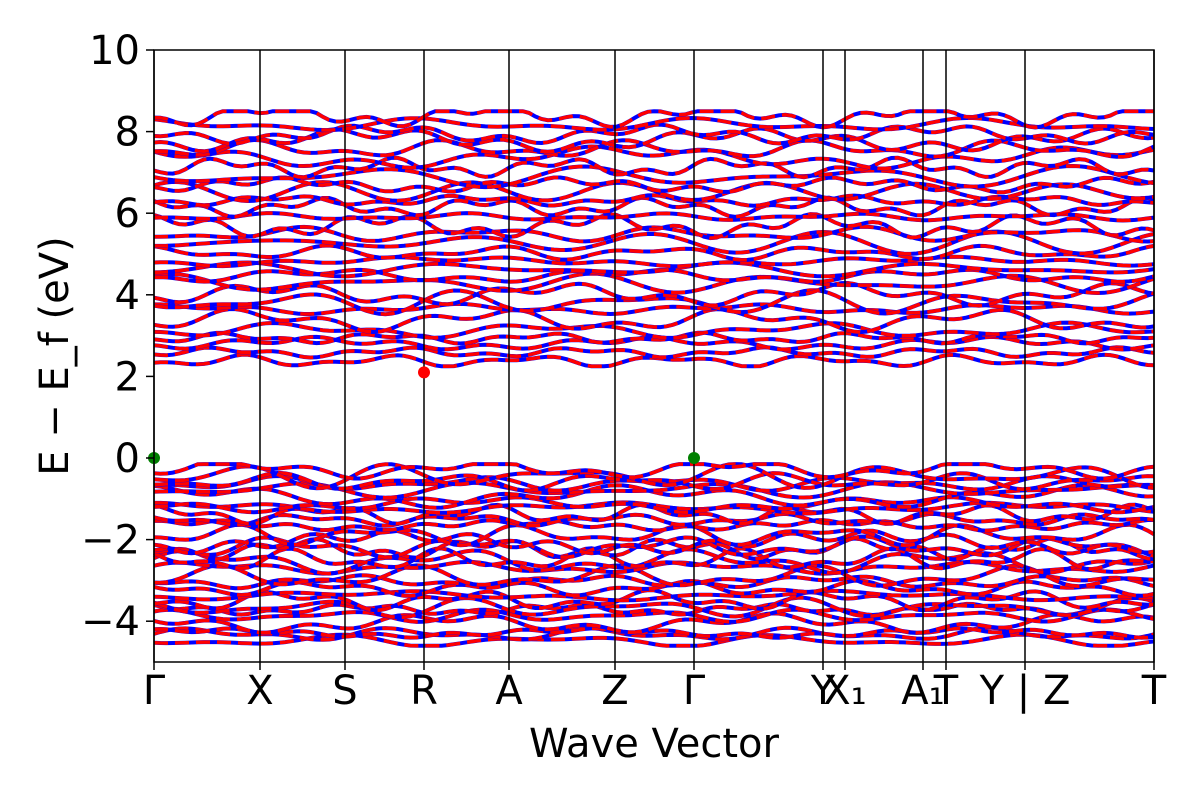 This screenshot has height=800, width=1200. I want to click on x-tick-label: Z, so click(614, 691).